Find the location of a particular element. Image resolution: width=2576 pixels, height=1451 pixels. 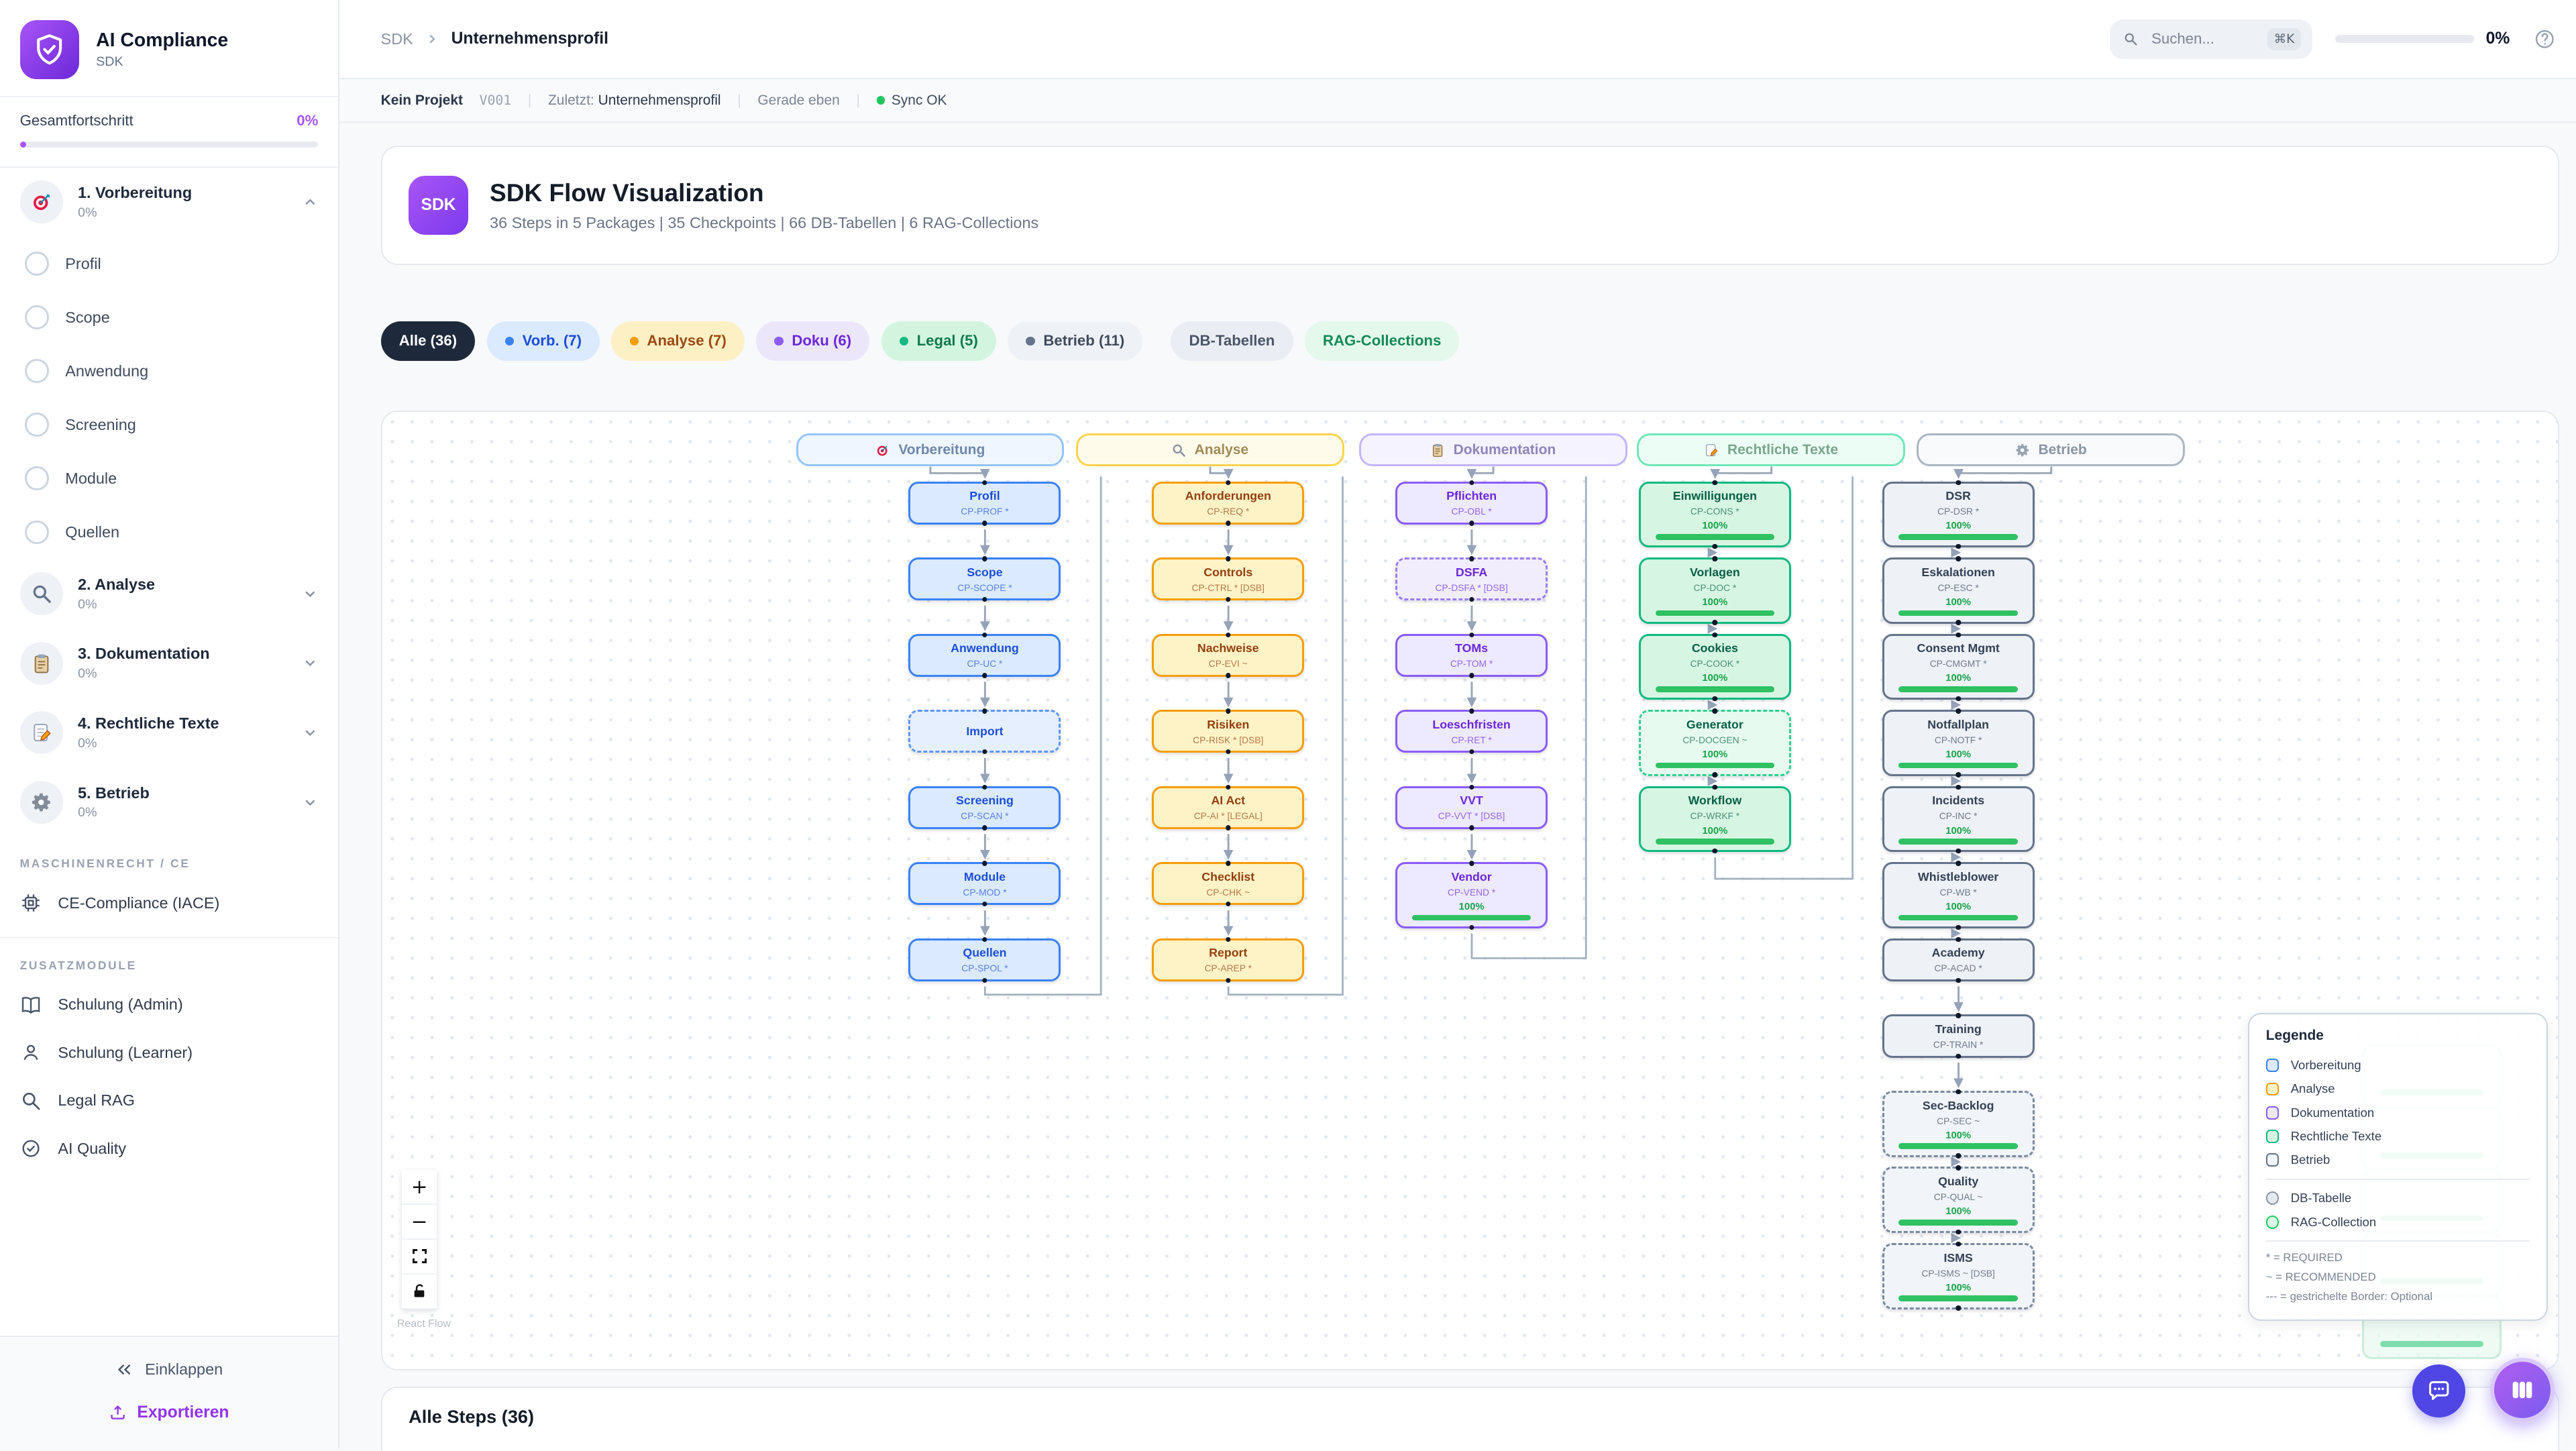

filter-chip-analyse: Analyse (7) is located at coordinates (678, 341).